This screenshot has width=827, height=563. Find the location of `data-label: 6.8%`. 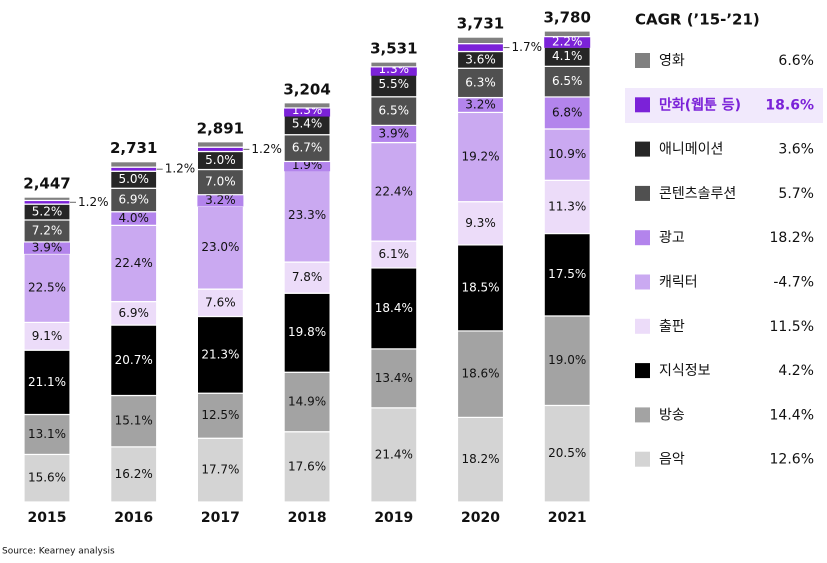

data-label: 6.8% is located at coordinates (567, 112).